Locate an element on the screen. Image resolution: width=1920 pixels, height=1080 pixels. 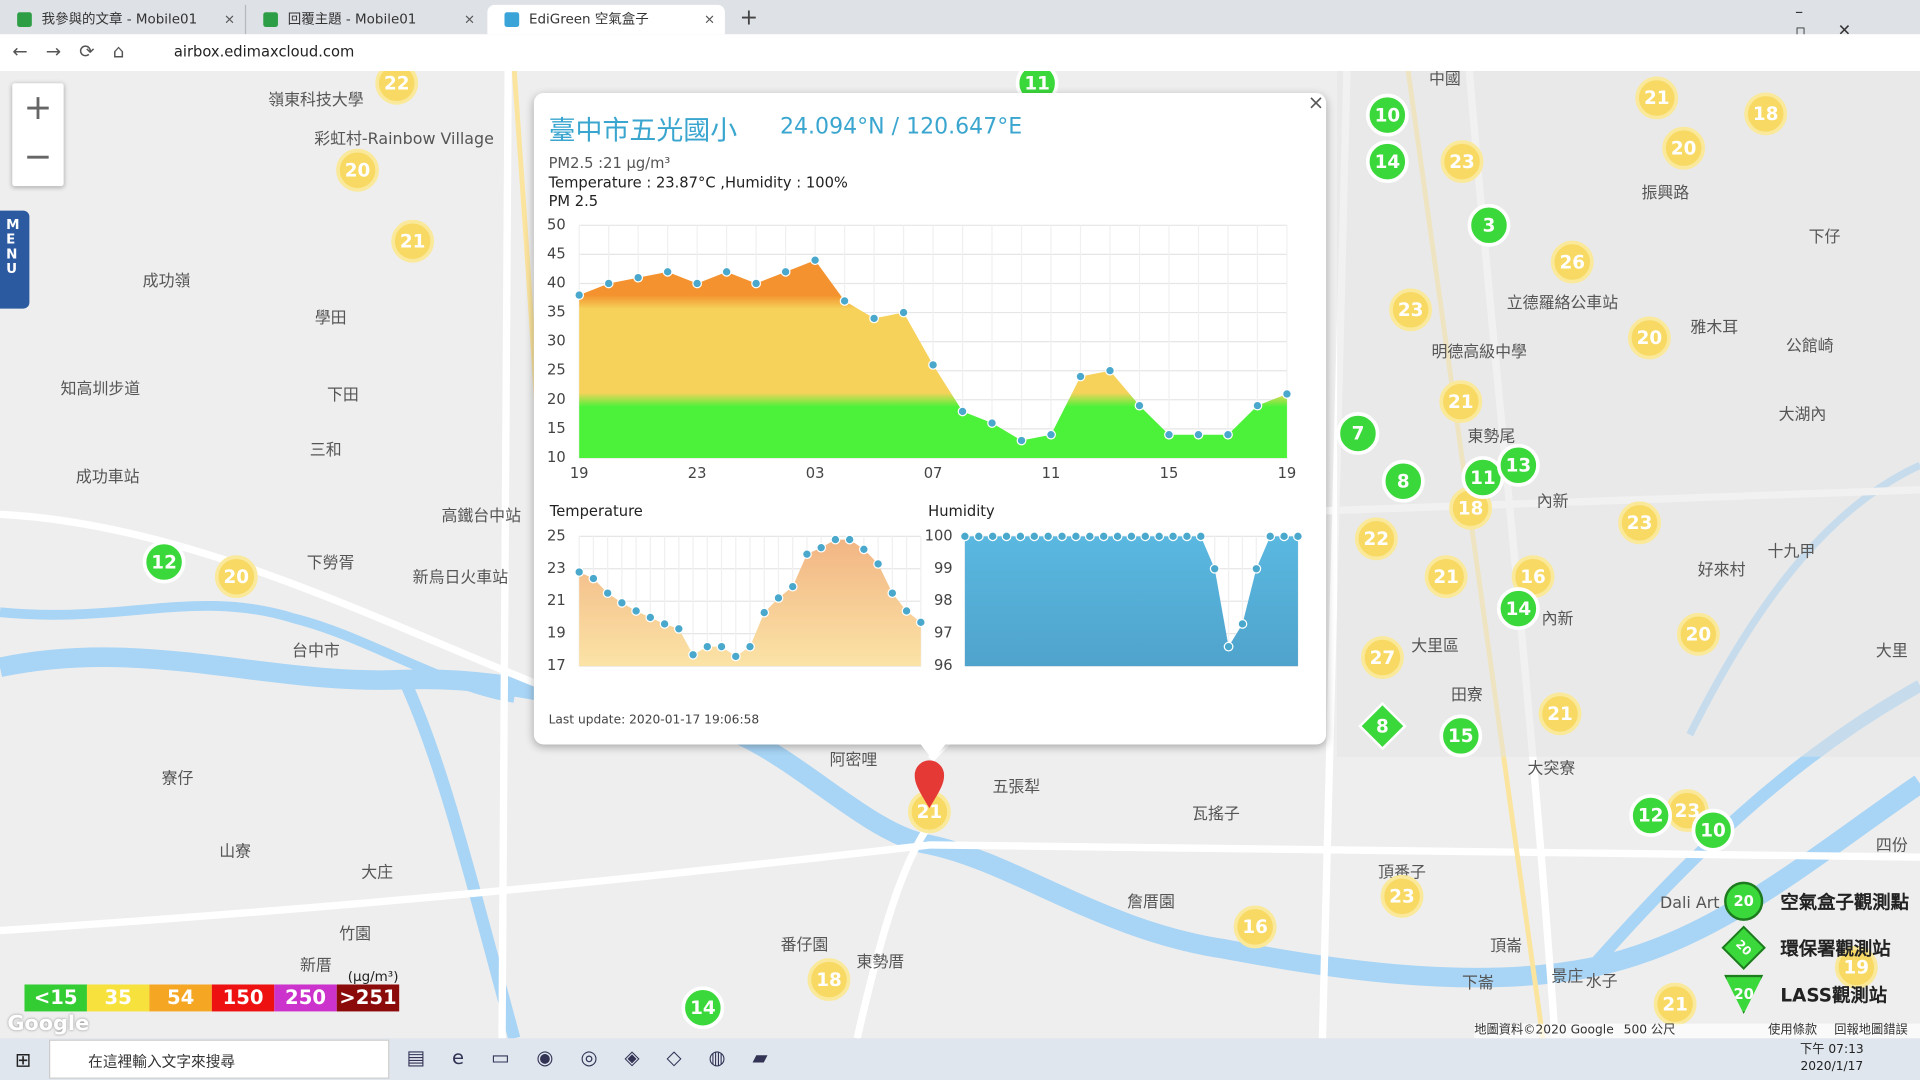
legend-item: 150 is located at coordinates (243, 998).